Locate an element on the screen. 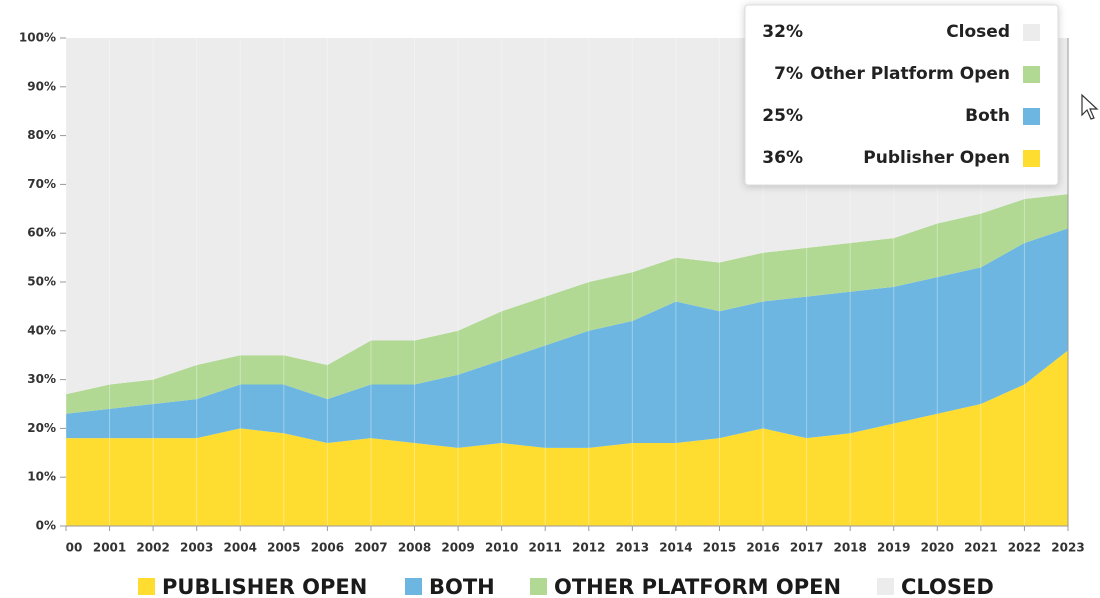  tooltip-value: 32% is located at coordinates (782, 32).